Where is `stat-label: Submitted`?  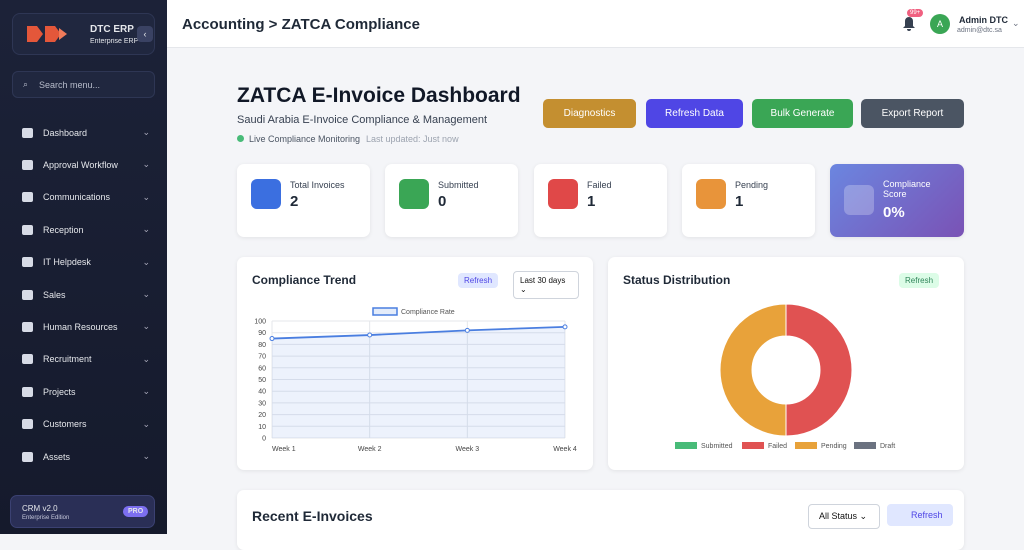
stat-label: Submitted is located at coordinates (458, 185).